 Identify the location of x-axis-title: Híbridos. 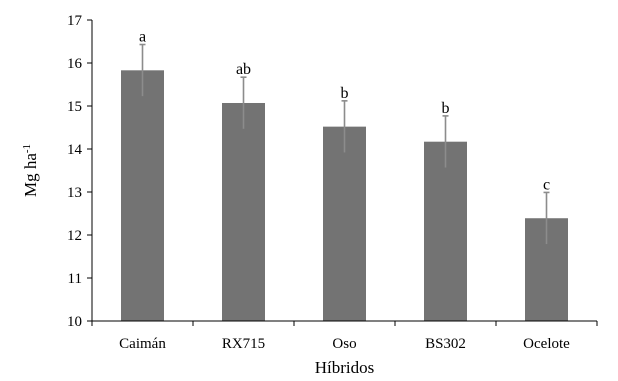
(345, 367).